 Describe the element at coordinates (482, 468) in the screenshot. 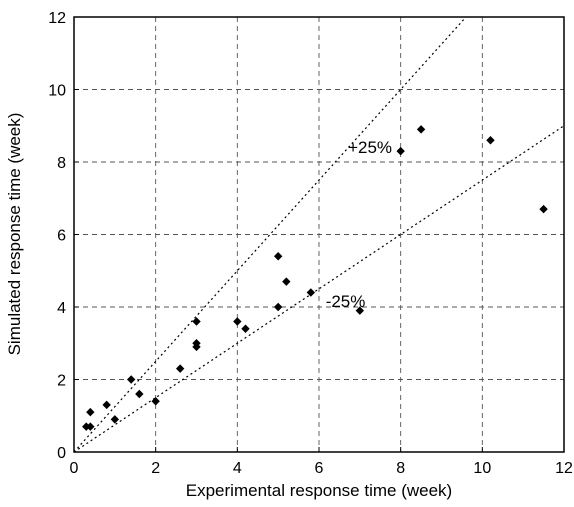

I see `x-tick-label: 10` at that location.